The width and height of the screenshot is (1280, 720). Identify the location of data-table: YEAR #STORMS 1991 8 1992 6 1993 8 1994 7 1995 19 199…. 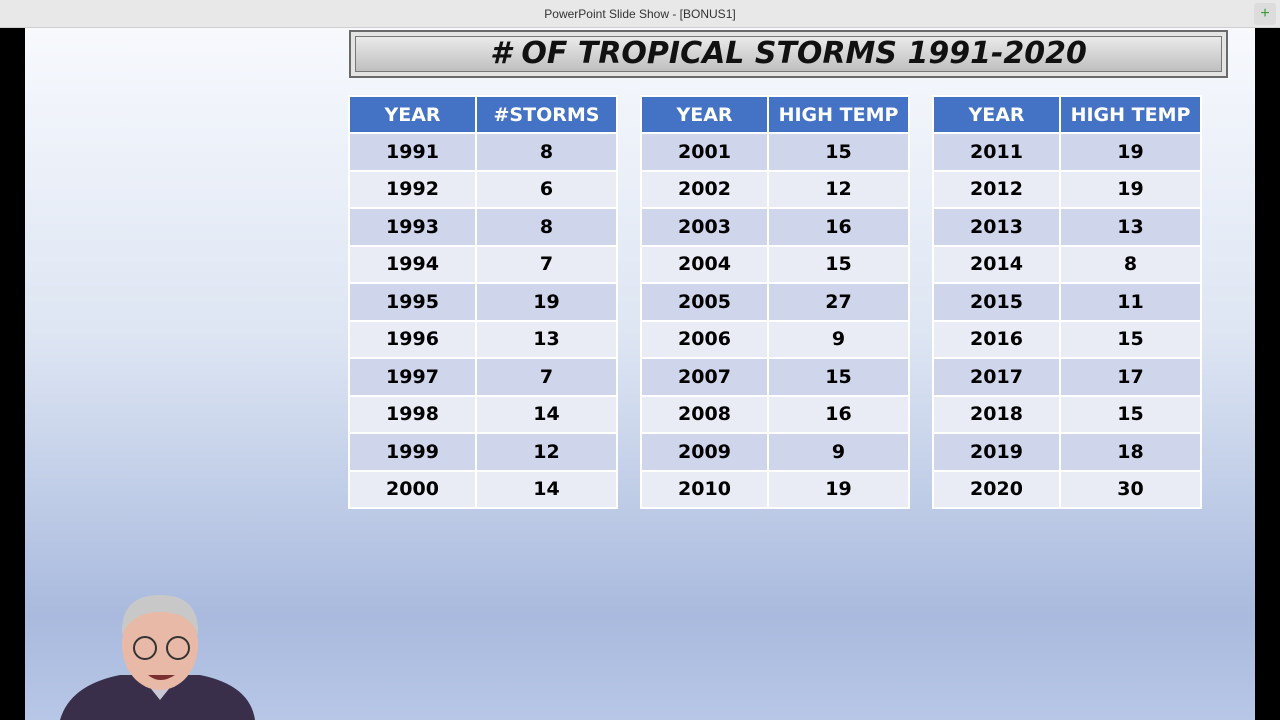
(483, 302).